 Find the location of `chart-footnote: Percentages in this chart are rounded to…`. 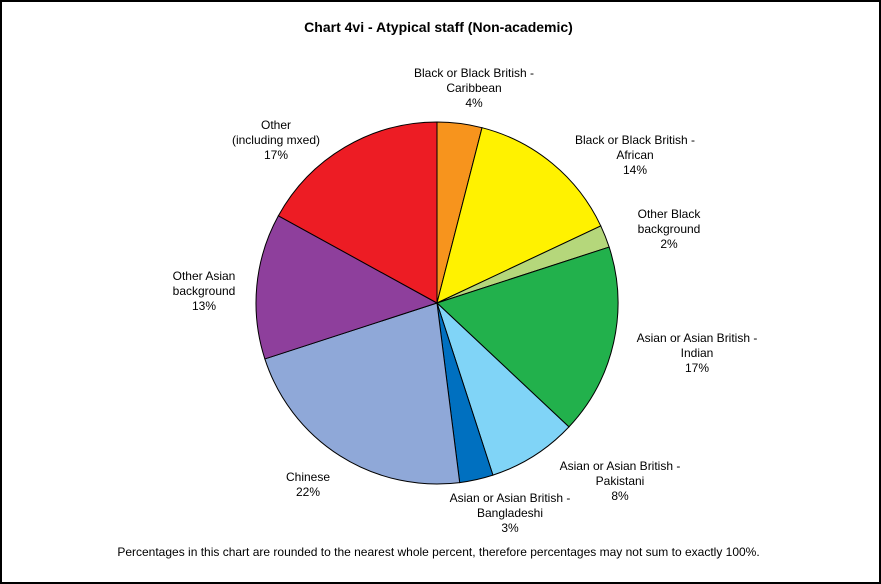

chart-footnote: Percentages in this chart are rounded to… is located at coordinates (438, 552).